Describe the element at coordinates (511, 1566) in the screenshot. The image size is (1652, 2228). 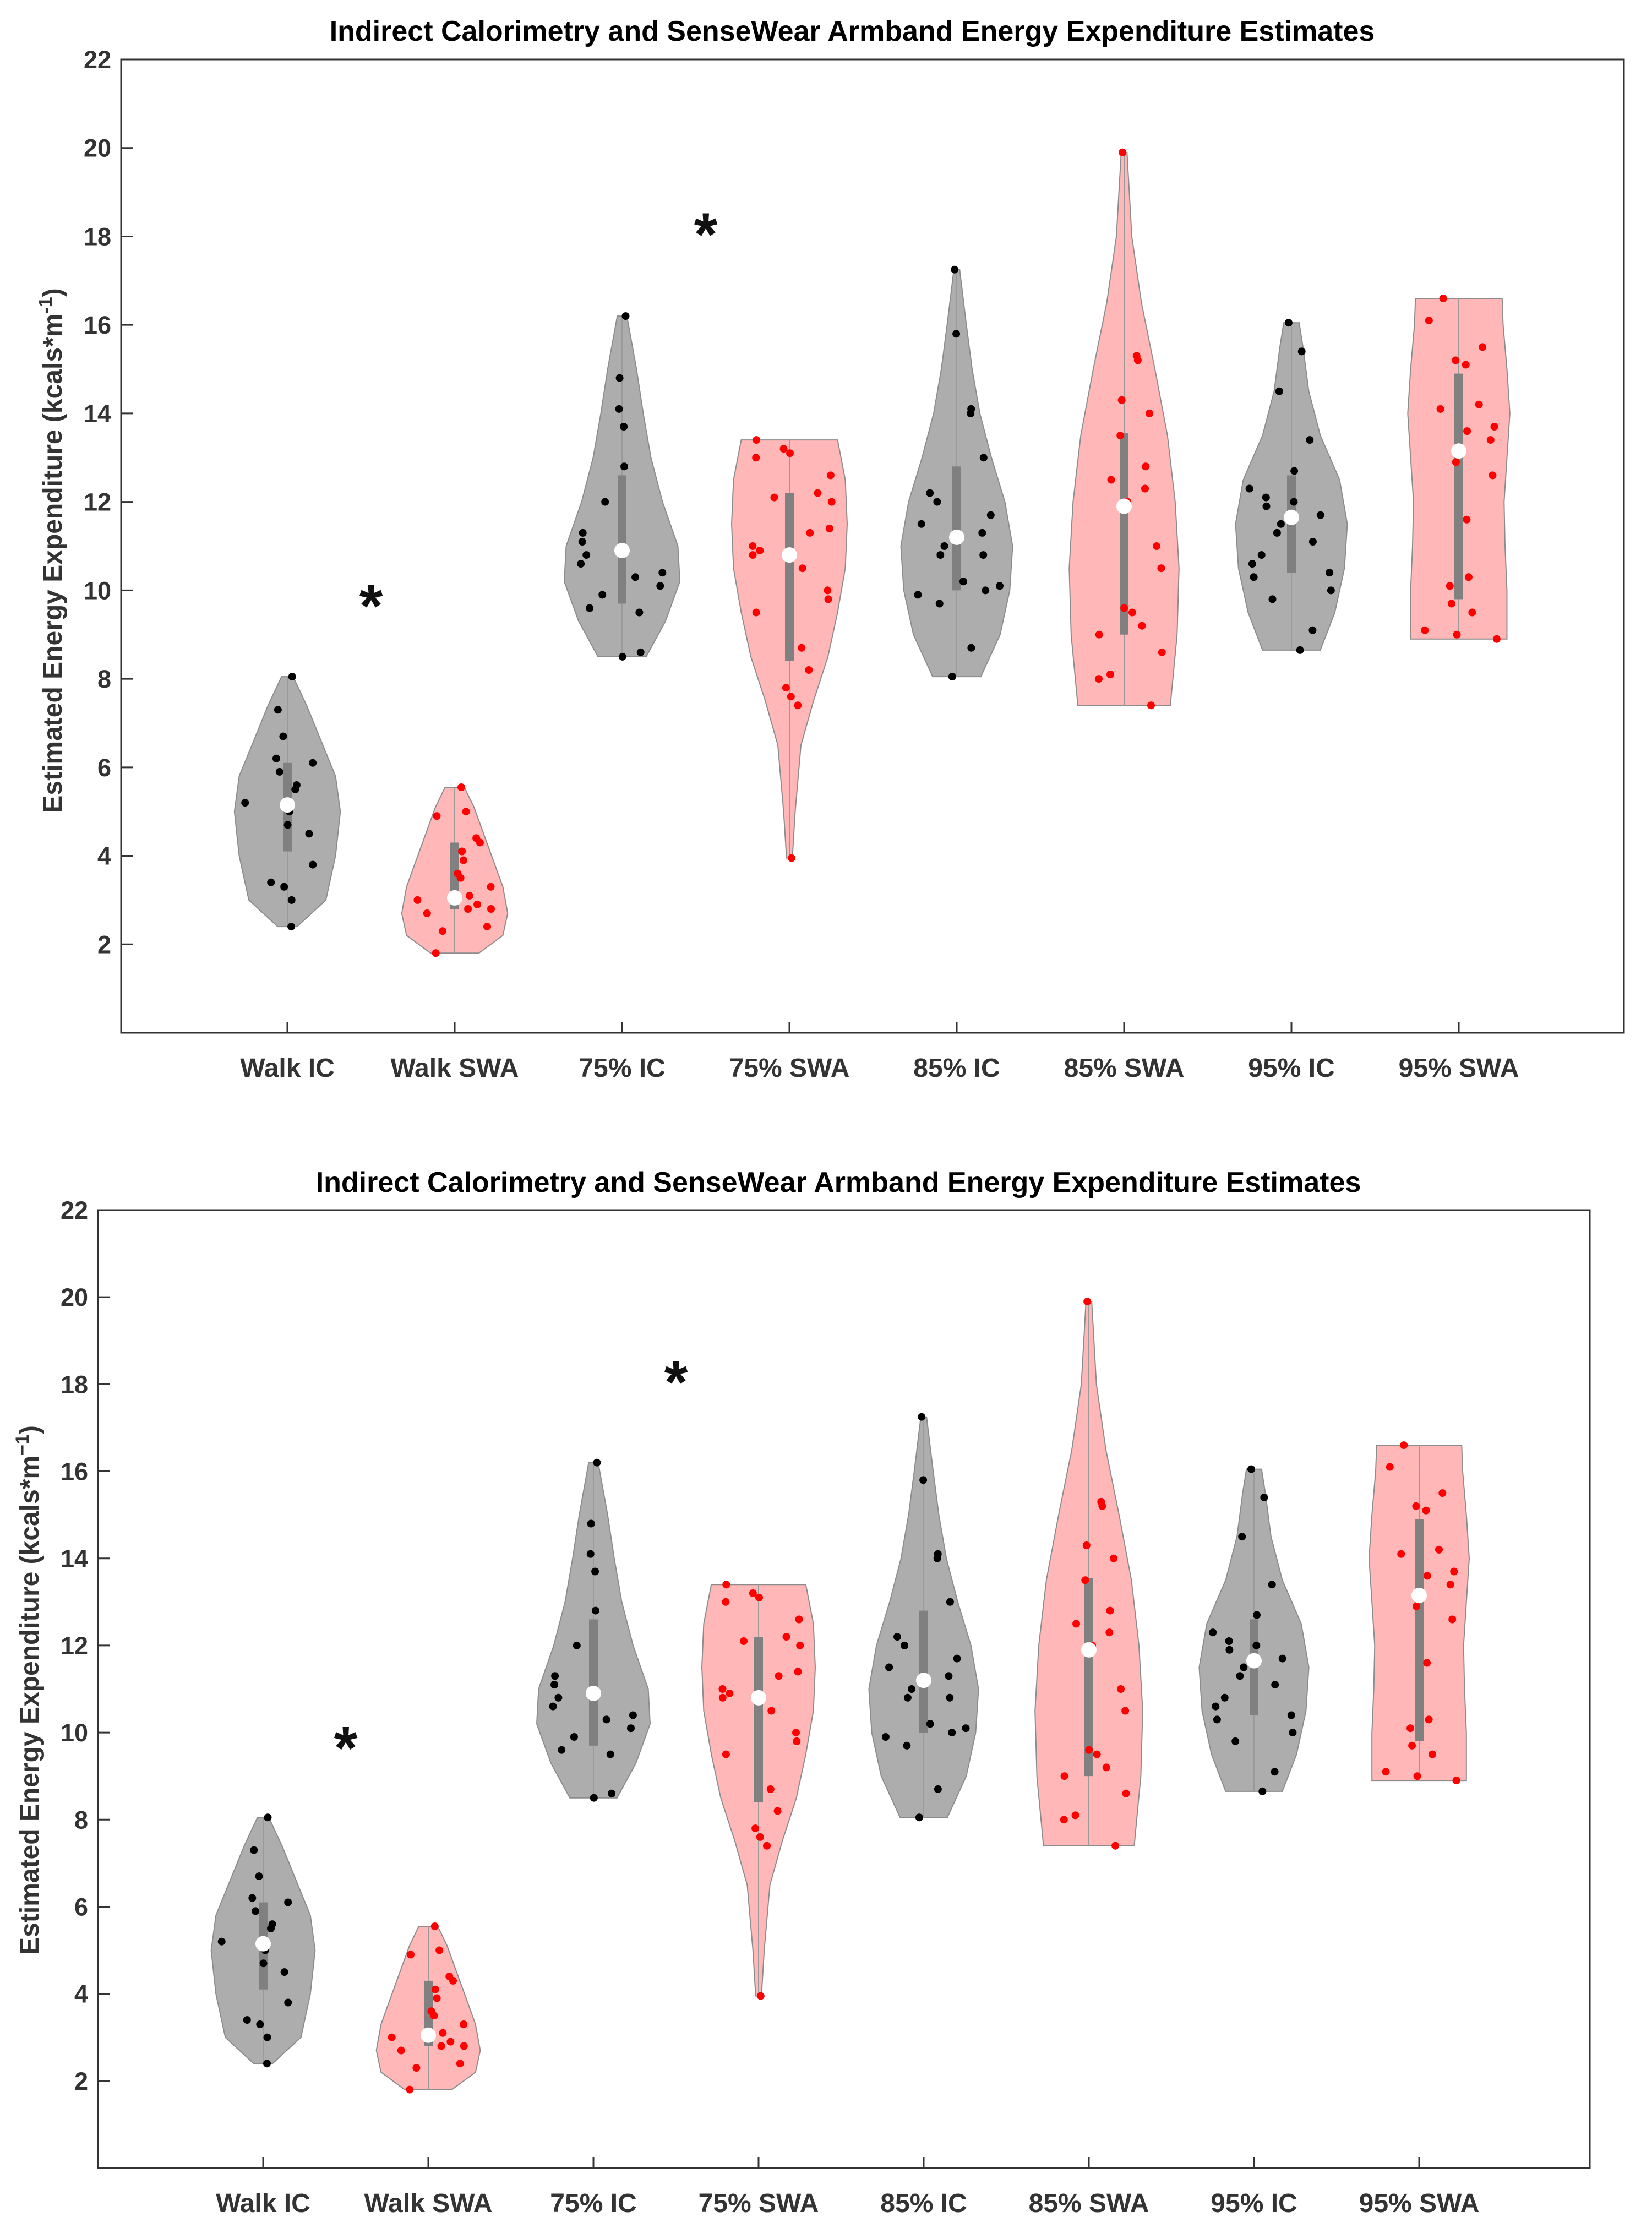
I see `significance-annotations: **` at that location.